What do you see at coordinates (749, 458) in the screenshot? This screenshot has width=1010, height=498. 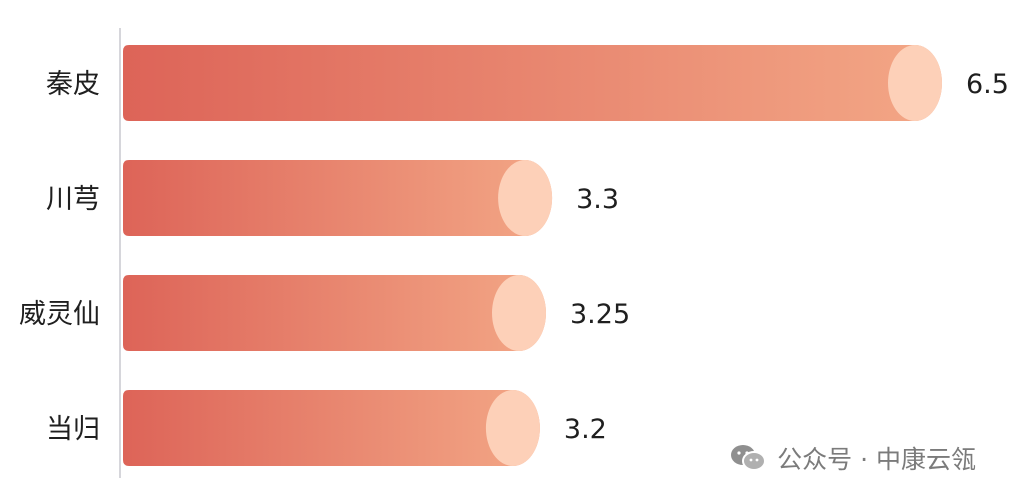 I see `wechat-icon` at bounding box center [749, 458].